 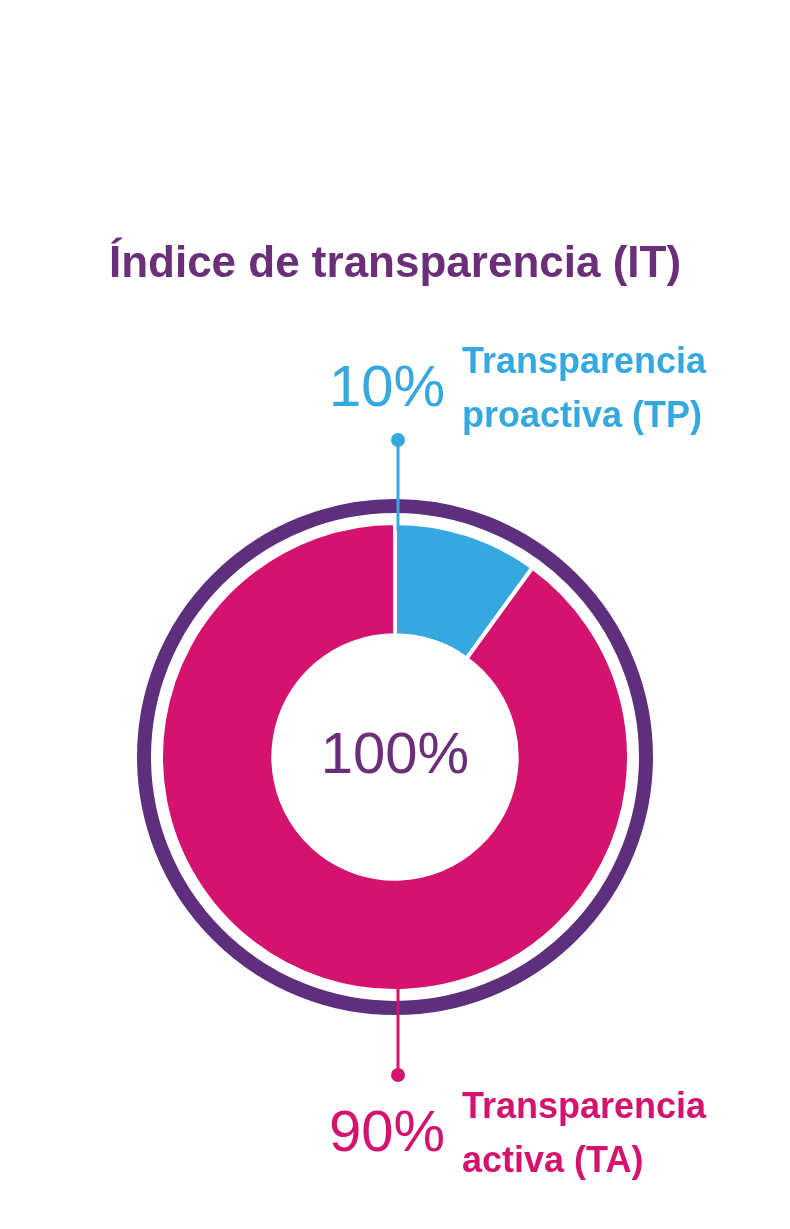 What do you see at coordinates (395, 752) in the screenshot?
I see `text: 100%` at bounding box center [395, 752].